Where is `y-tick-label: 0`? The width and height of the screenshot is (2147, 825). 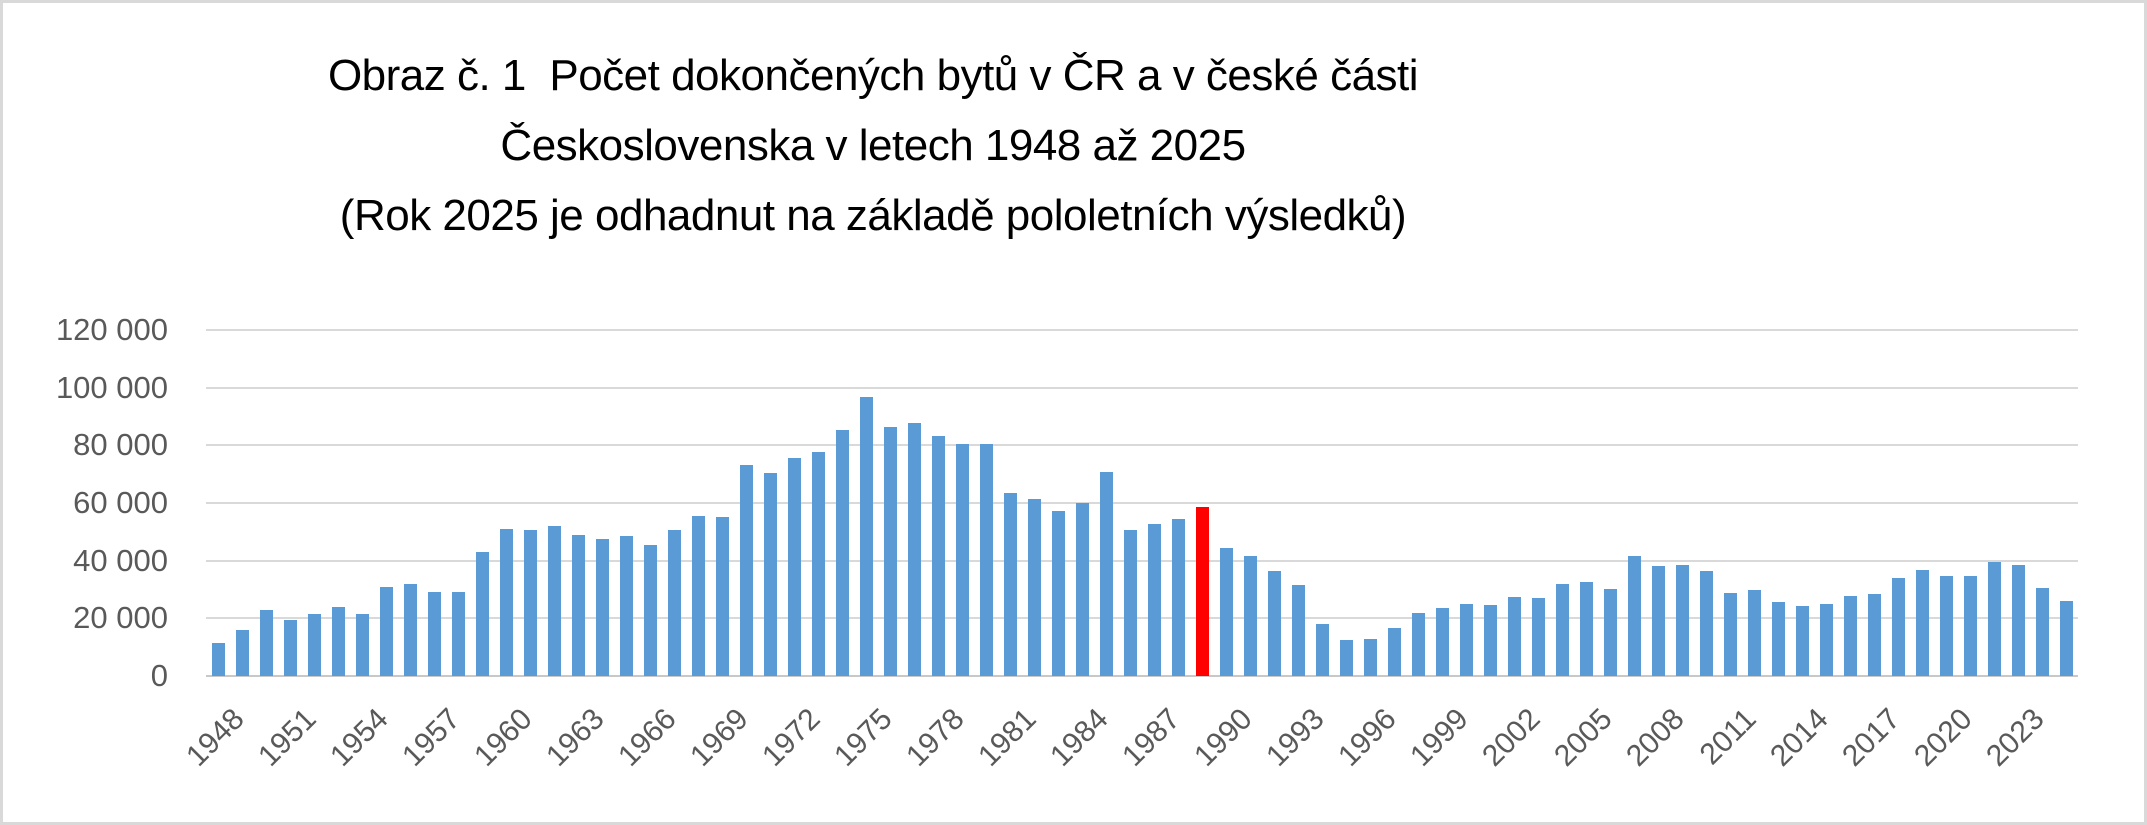 y-tick-label: 0 is located at coordinates (159, 675).